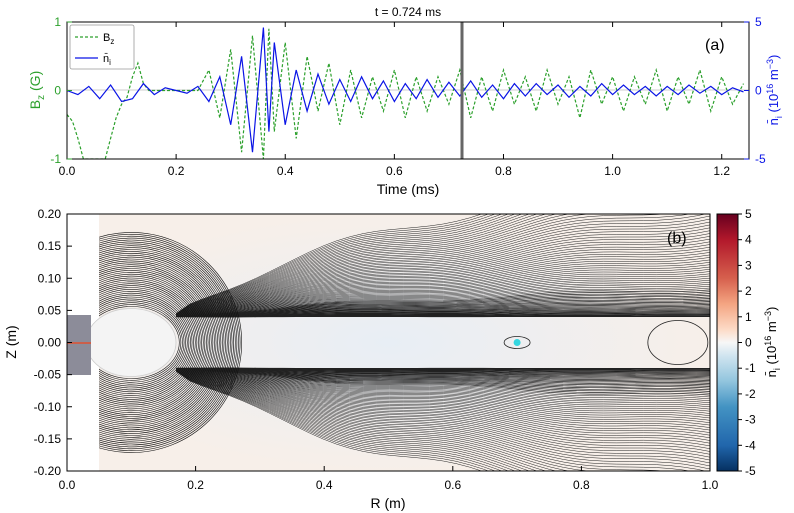 The width and height of the screenshot is (794, 513). I want to click on cb-symbol: n̄, so click(771, 373).